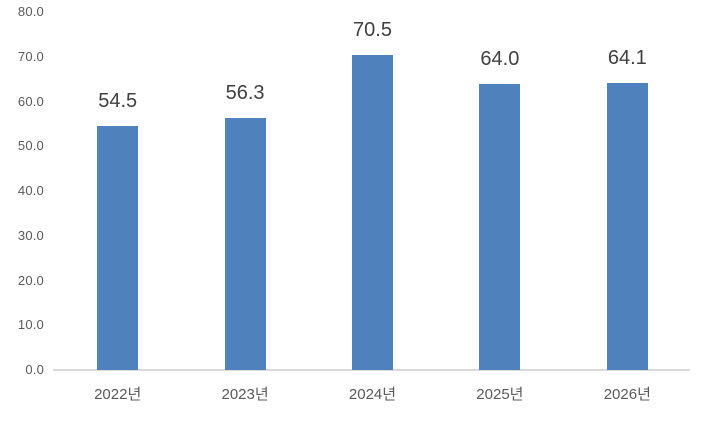 This screenshot has height=423, width=702. Describe the element at coordinates (30, 146) in the screenshot. I see `y-axis-tick-label: 50.0` at that location.